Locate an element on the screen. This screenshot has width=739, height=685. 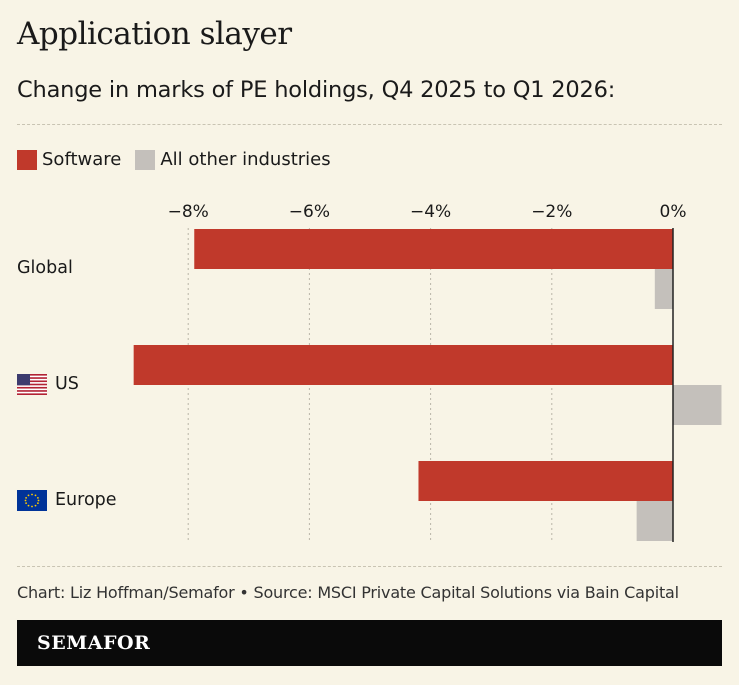
x-tick-label: −2% is located at coordinates (551, 212).